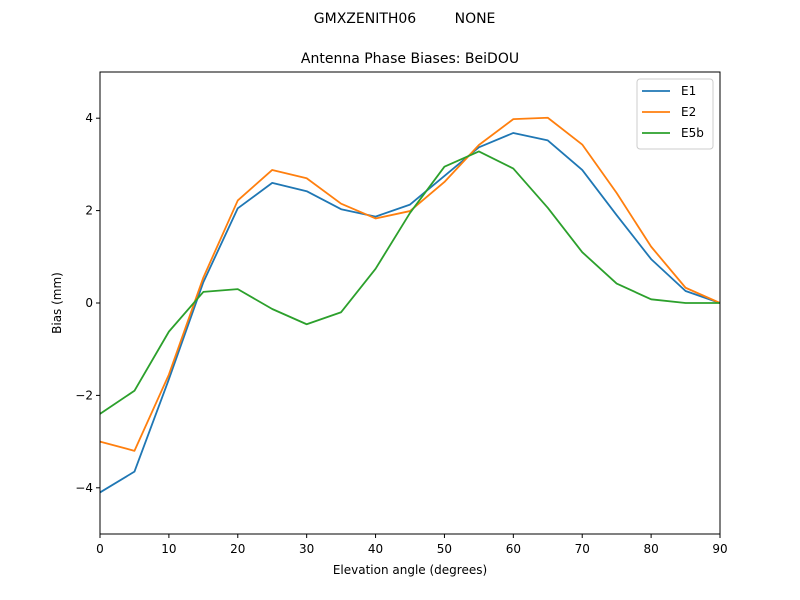 The height and width of the screenshot is (600, 800). Describe the element at coordinates (89, 211) in the screenshot. I see `y-tick-label: 2` at that location.